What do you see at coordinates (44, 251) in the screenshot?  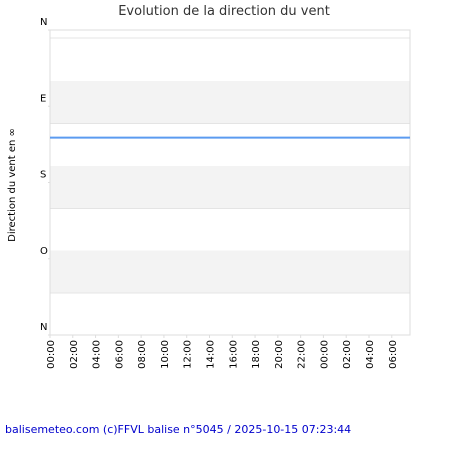 I see `y-tick-label: O` at bounding box center [44, 251].